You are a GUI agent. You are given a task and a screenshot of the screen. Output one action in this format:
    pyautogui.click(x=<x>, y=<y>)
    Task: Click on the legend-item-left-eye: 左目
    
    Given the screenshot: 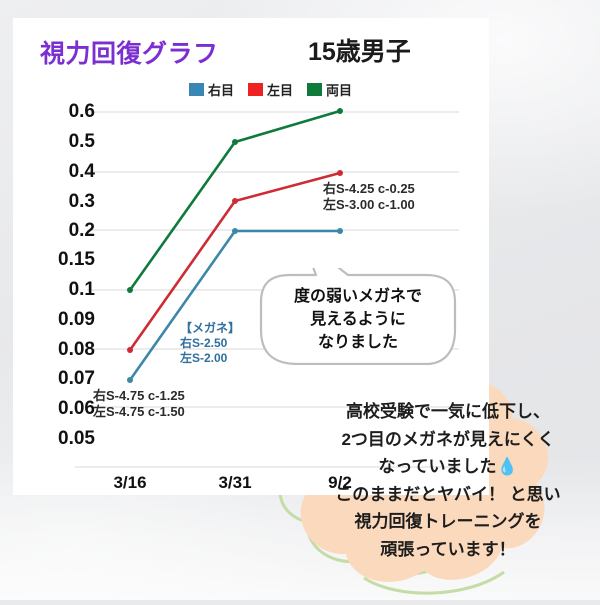 What is the action you would take?
    pyautogui.click(x=270, y=89)
    